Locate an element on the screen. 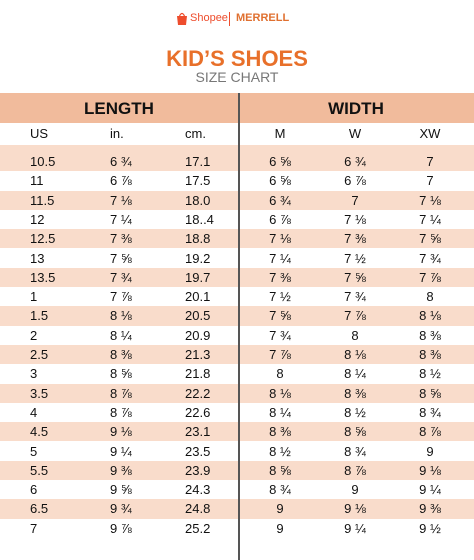 The width and height of the screenshot is (474, 560). table-cell: 23.1 is located at coordinates (198, 432).